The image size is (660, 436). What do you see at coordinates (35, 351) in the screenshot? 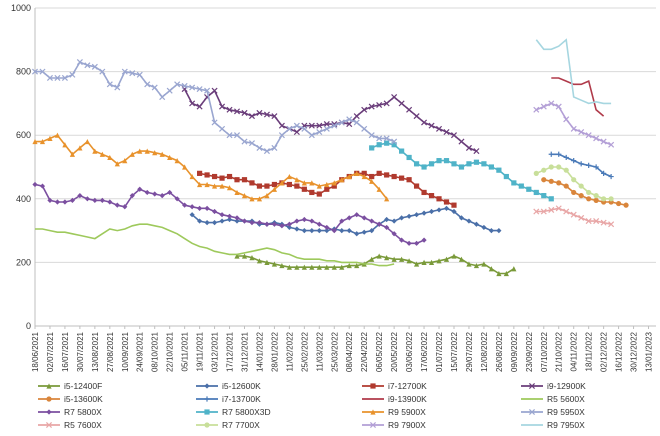
I see `x-tick-label: 18/06/2021` at bounding box center [35, 351].